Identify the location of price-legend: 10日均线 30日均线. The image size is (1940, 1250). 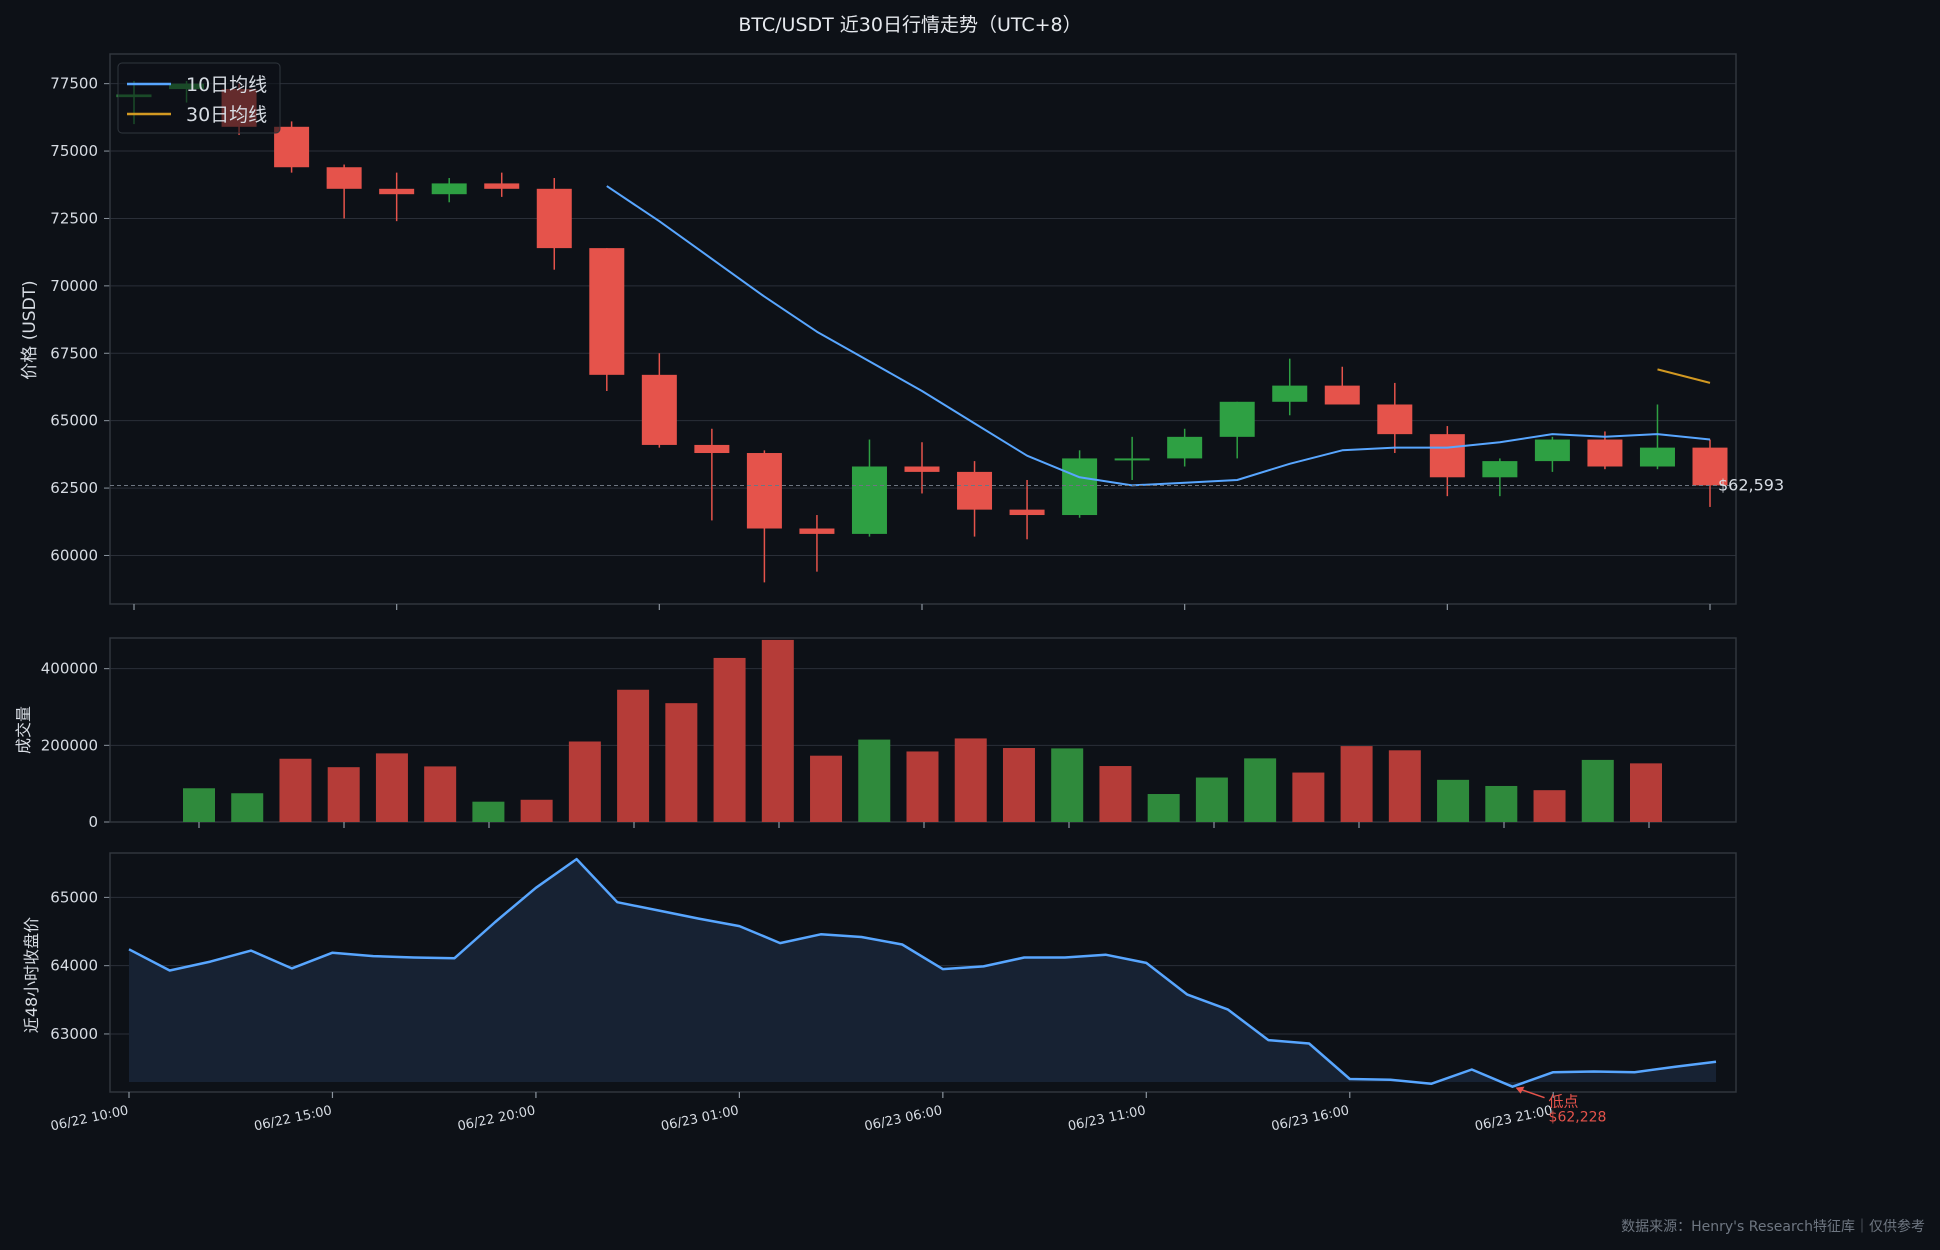
(199, 98).